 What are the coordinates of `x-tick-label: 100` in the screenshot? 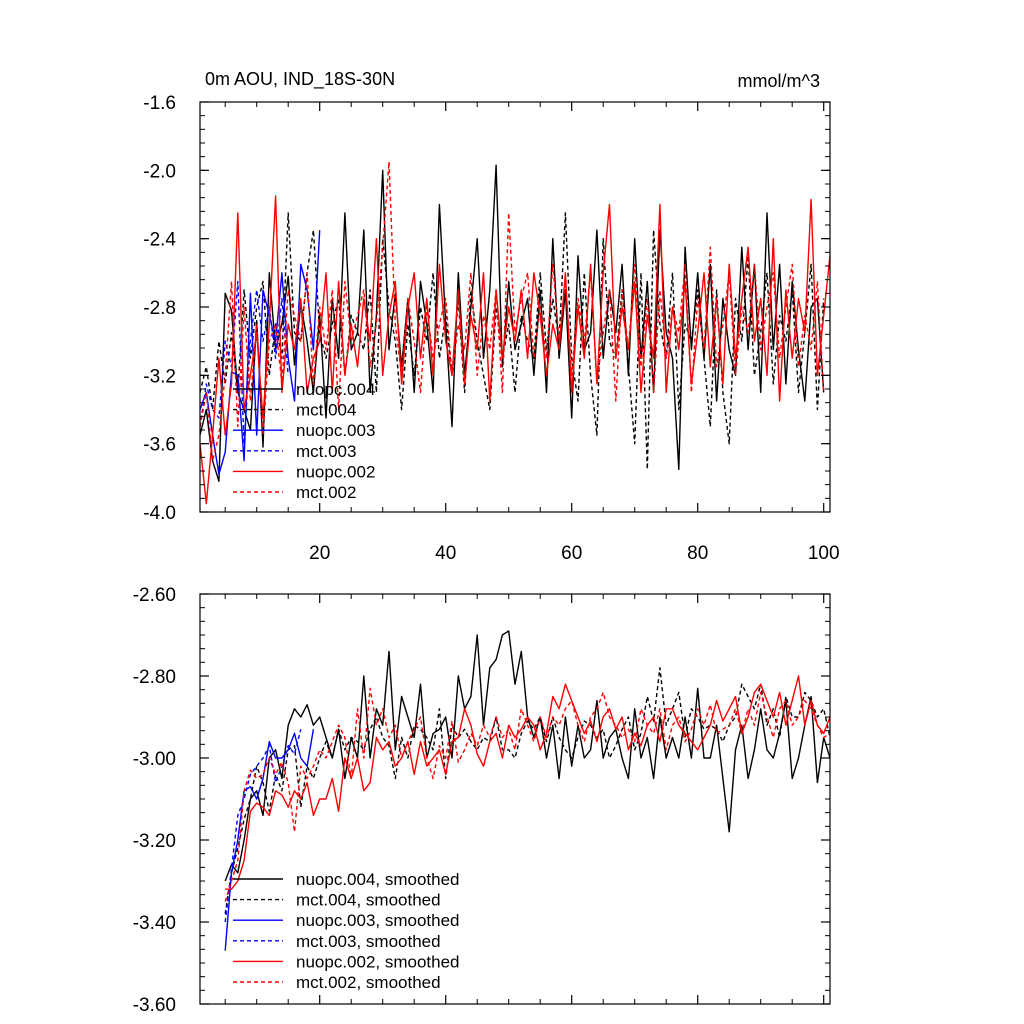 It's located at (824, 553).